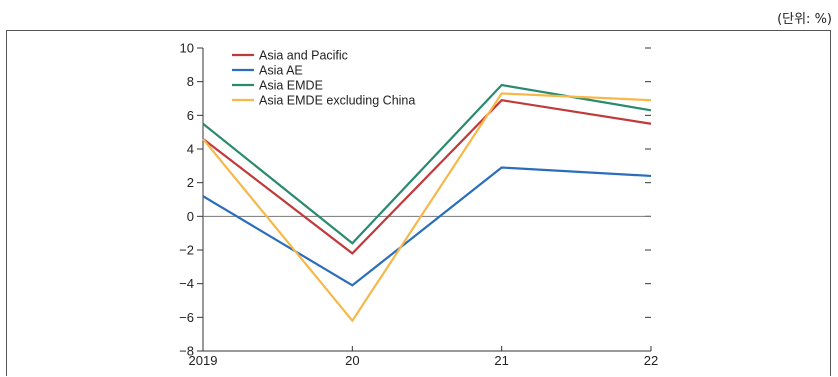 The width and height of the screenshot is (838, 377). Describe the element at coordinates (186, 250) in the screenshot. I see `y-tick-label: −2` at that location.